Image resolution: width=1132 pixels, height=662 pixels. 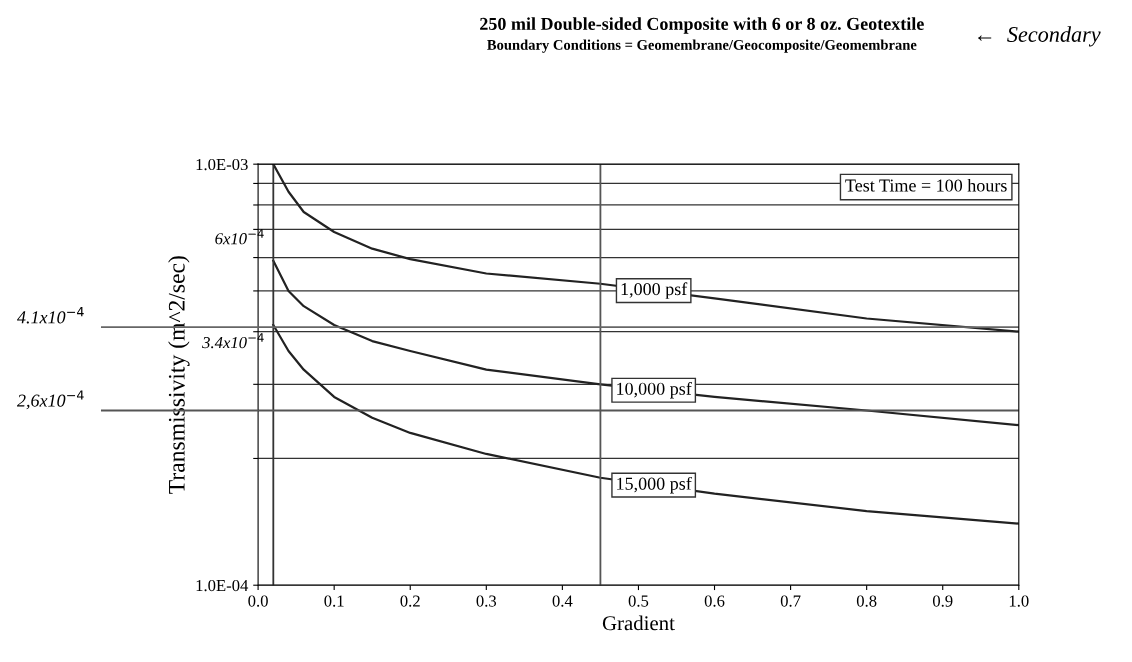 What do you see at coordinates (654, 390) in the screenshot?
I see `series-label: 10,000 psf` at bounding box center [654, 390].